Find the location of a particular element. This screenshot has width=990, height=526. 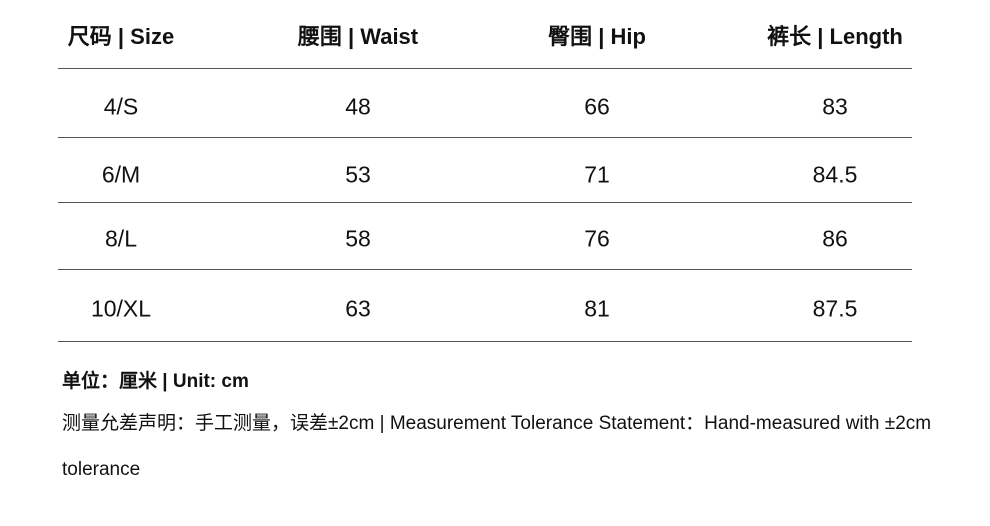

column-header: 裤长 | Length is located at coordinates (835, 36).